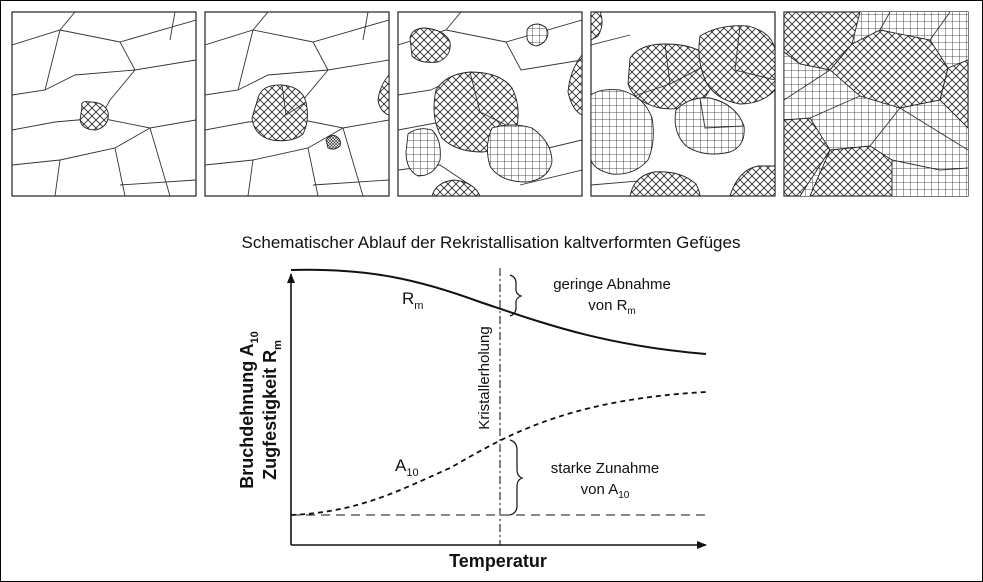  Describe the element at coordinates (484, 377) in the screenshot. I see `recovery-marker-label: Kristallerholung` at that location.